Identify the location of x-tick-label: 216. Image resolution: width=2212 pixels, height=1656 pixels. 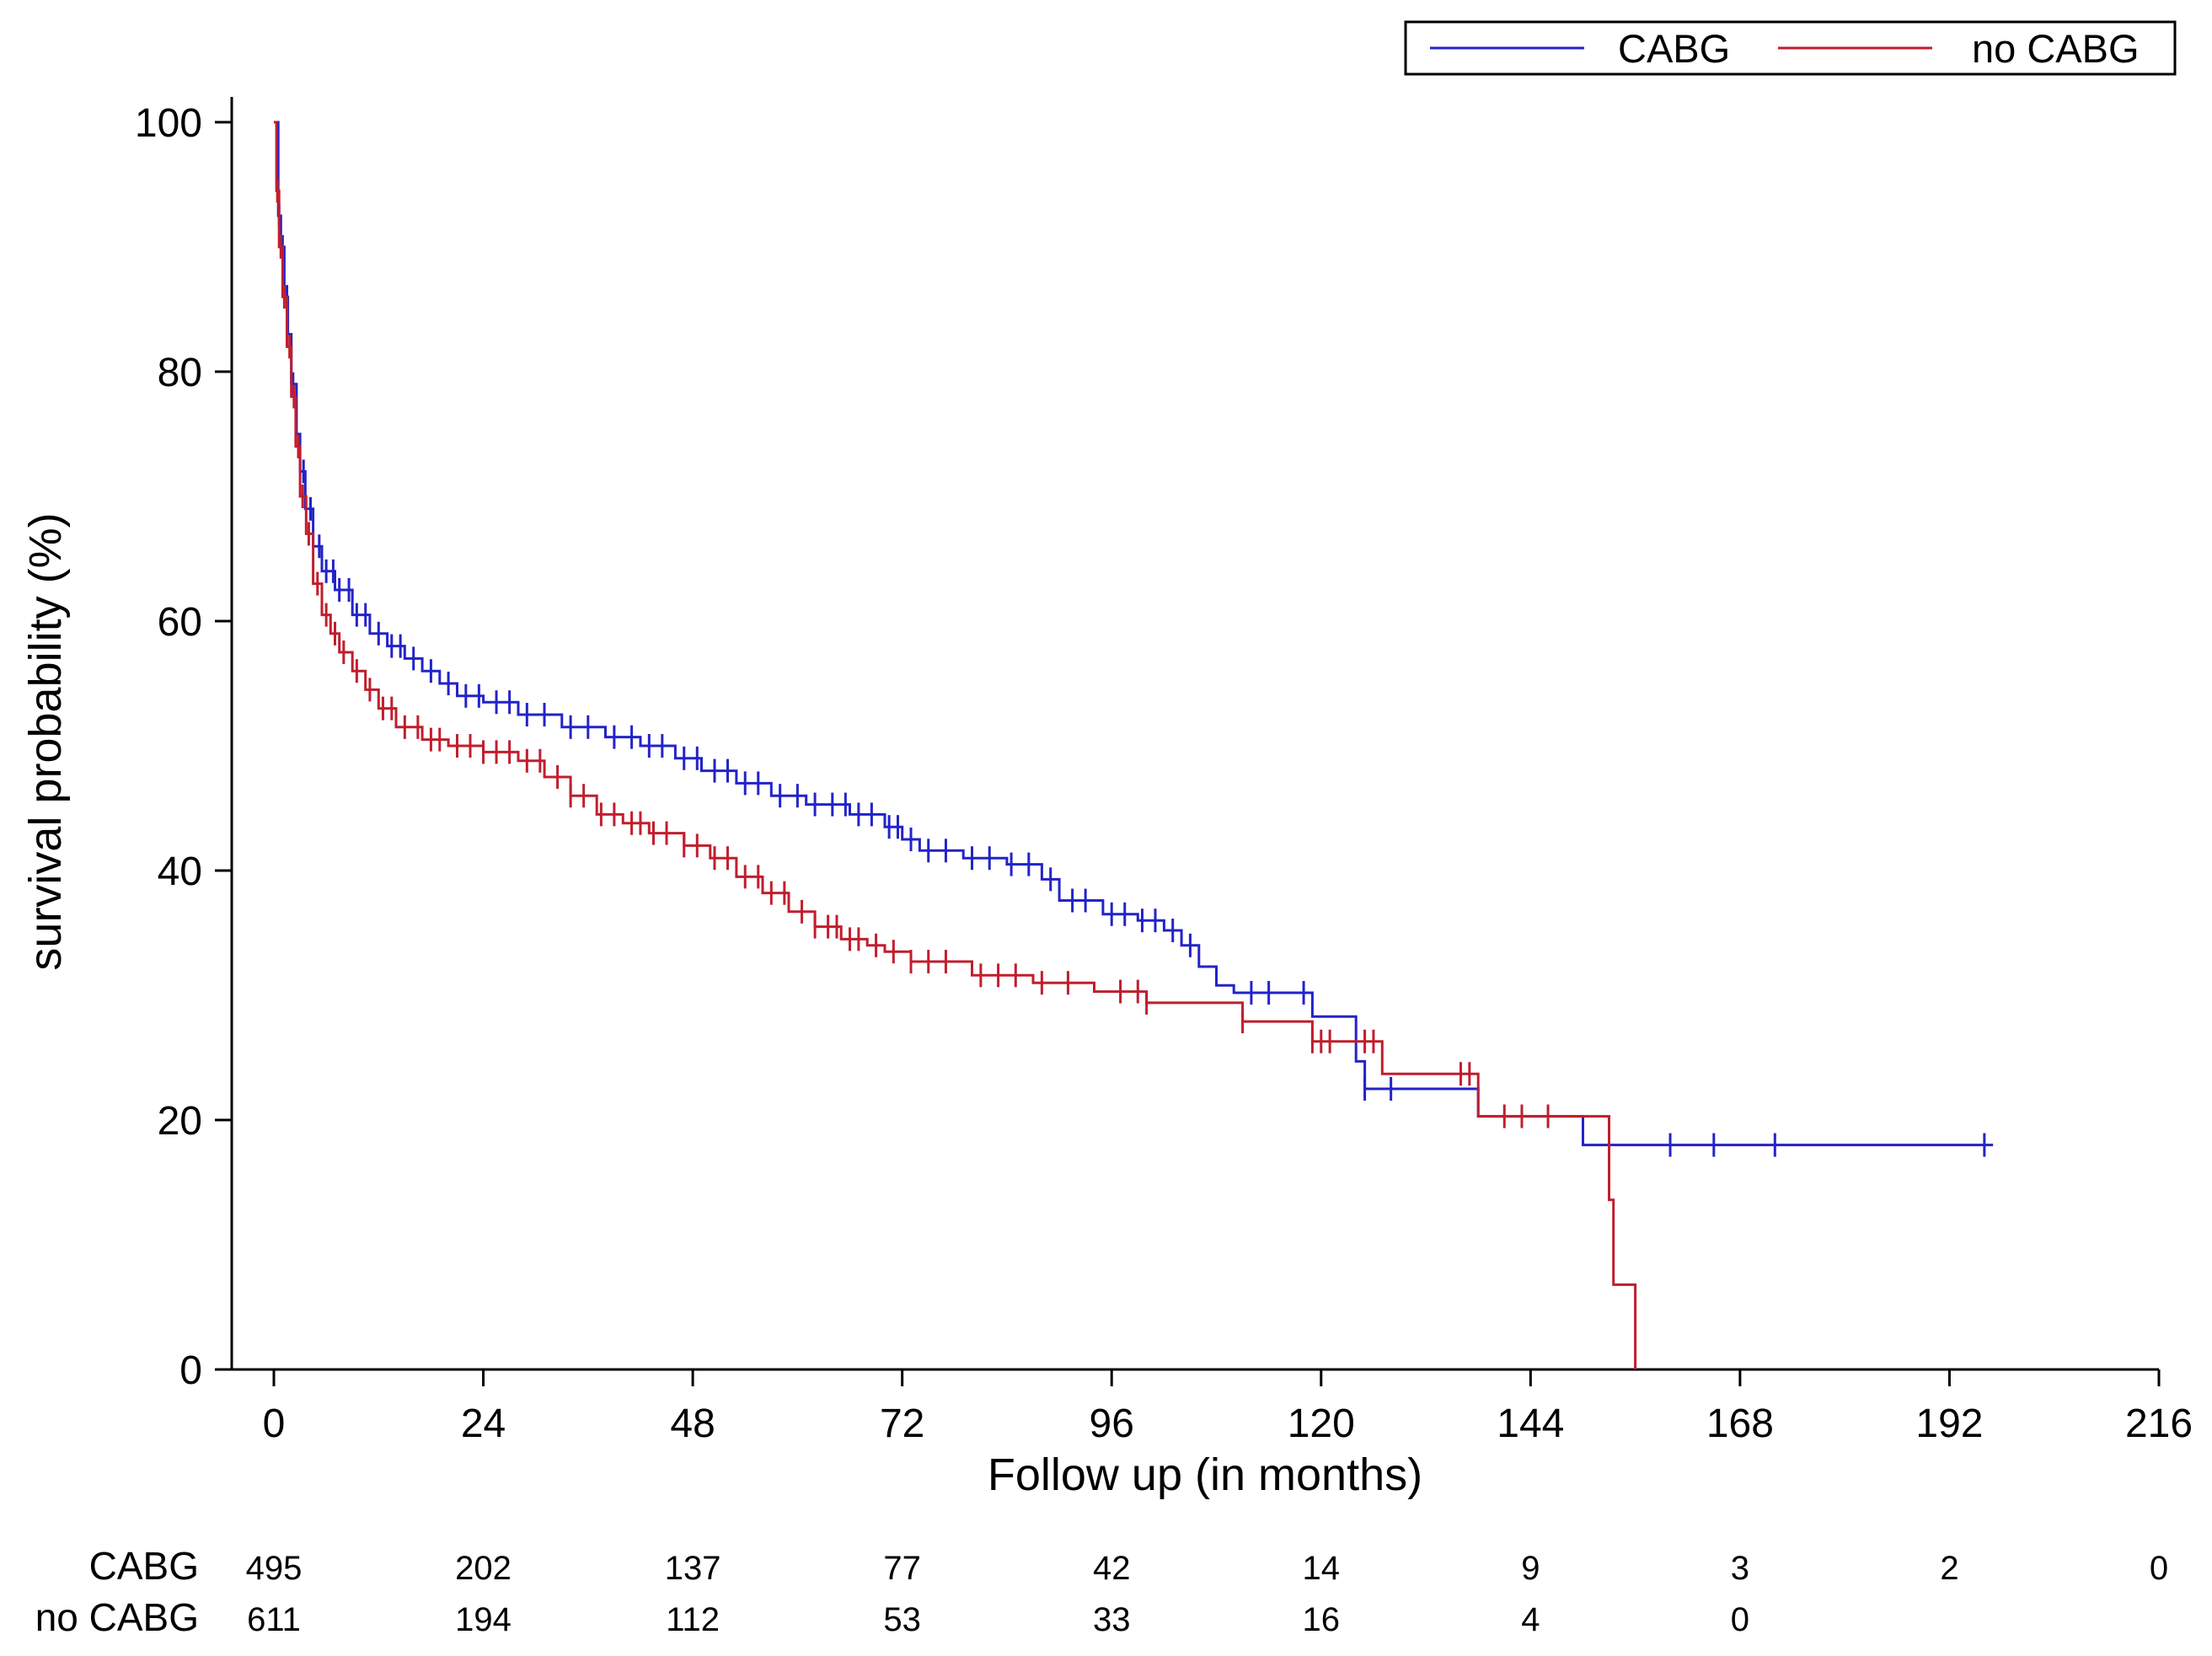
(2159, 1423).